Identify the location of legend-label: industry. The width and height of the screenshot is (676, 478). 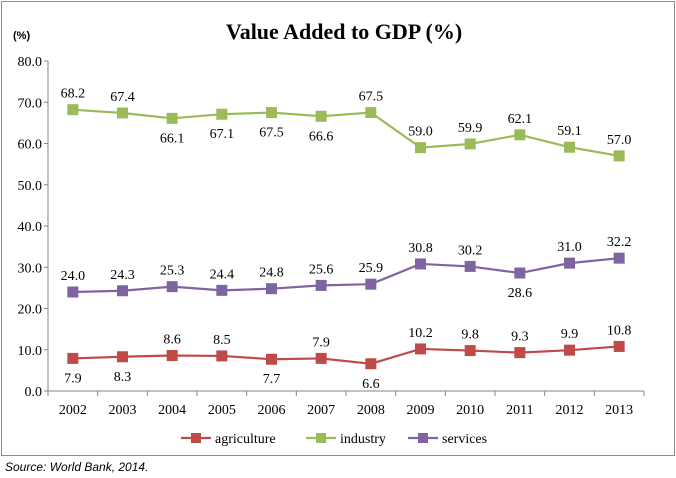
(363, 439).